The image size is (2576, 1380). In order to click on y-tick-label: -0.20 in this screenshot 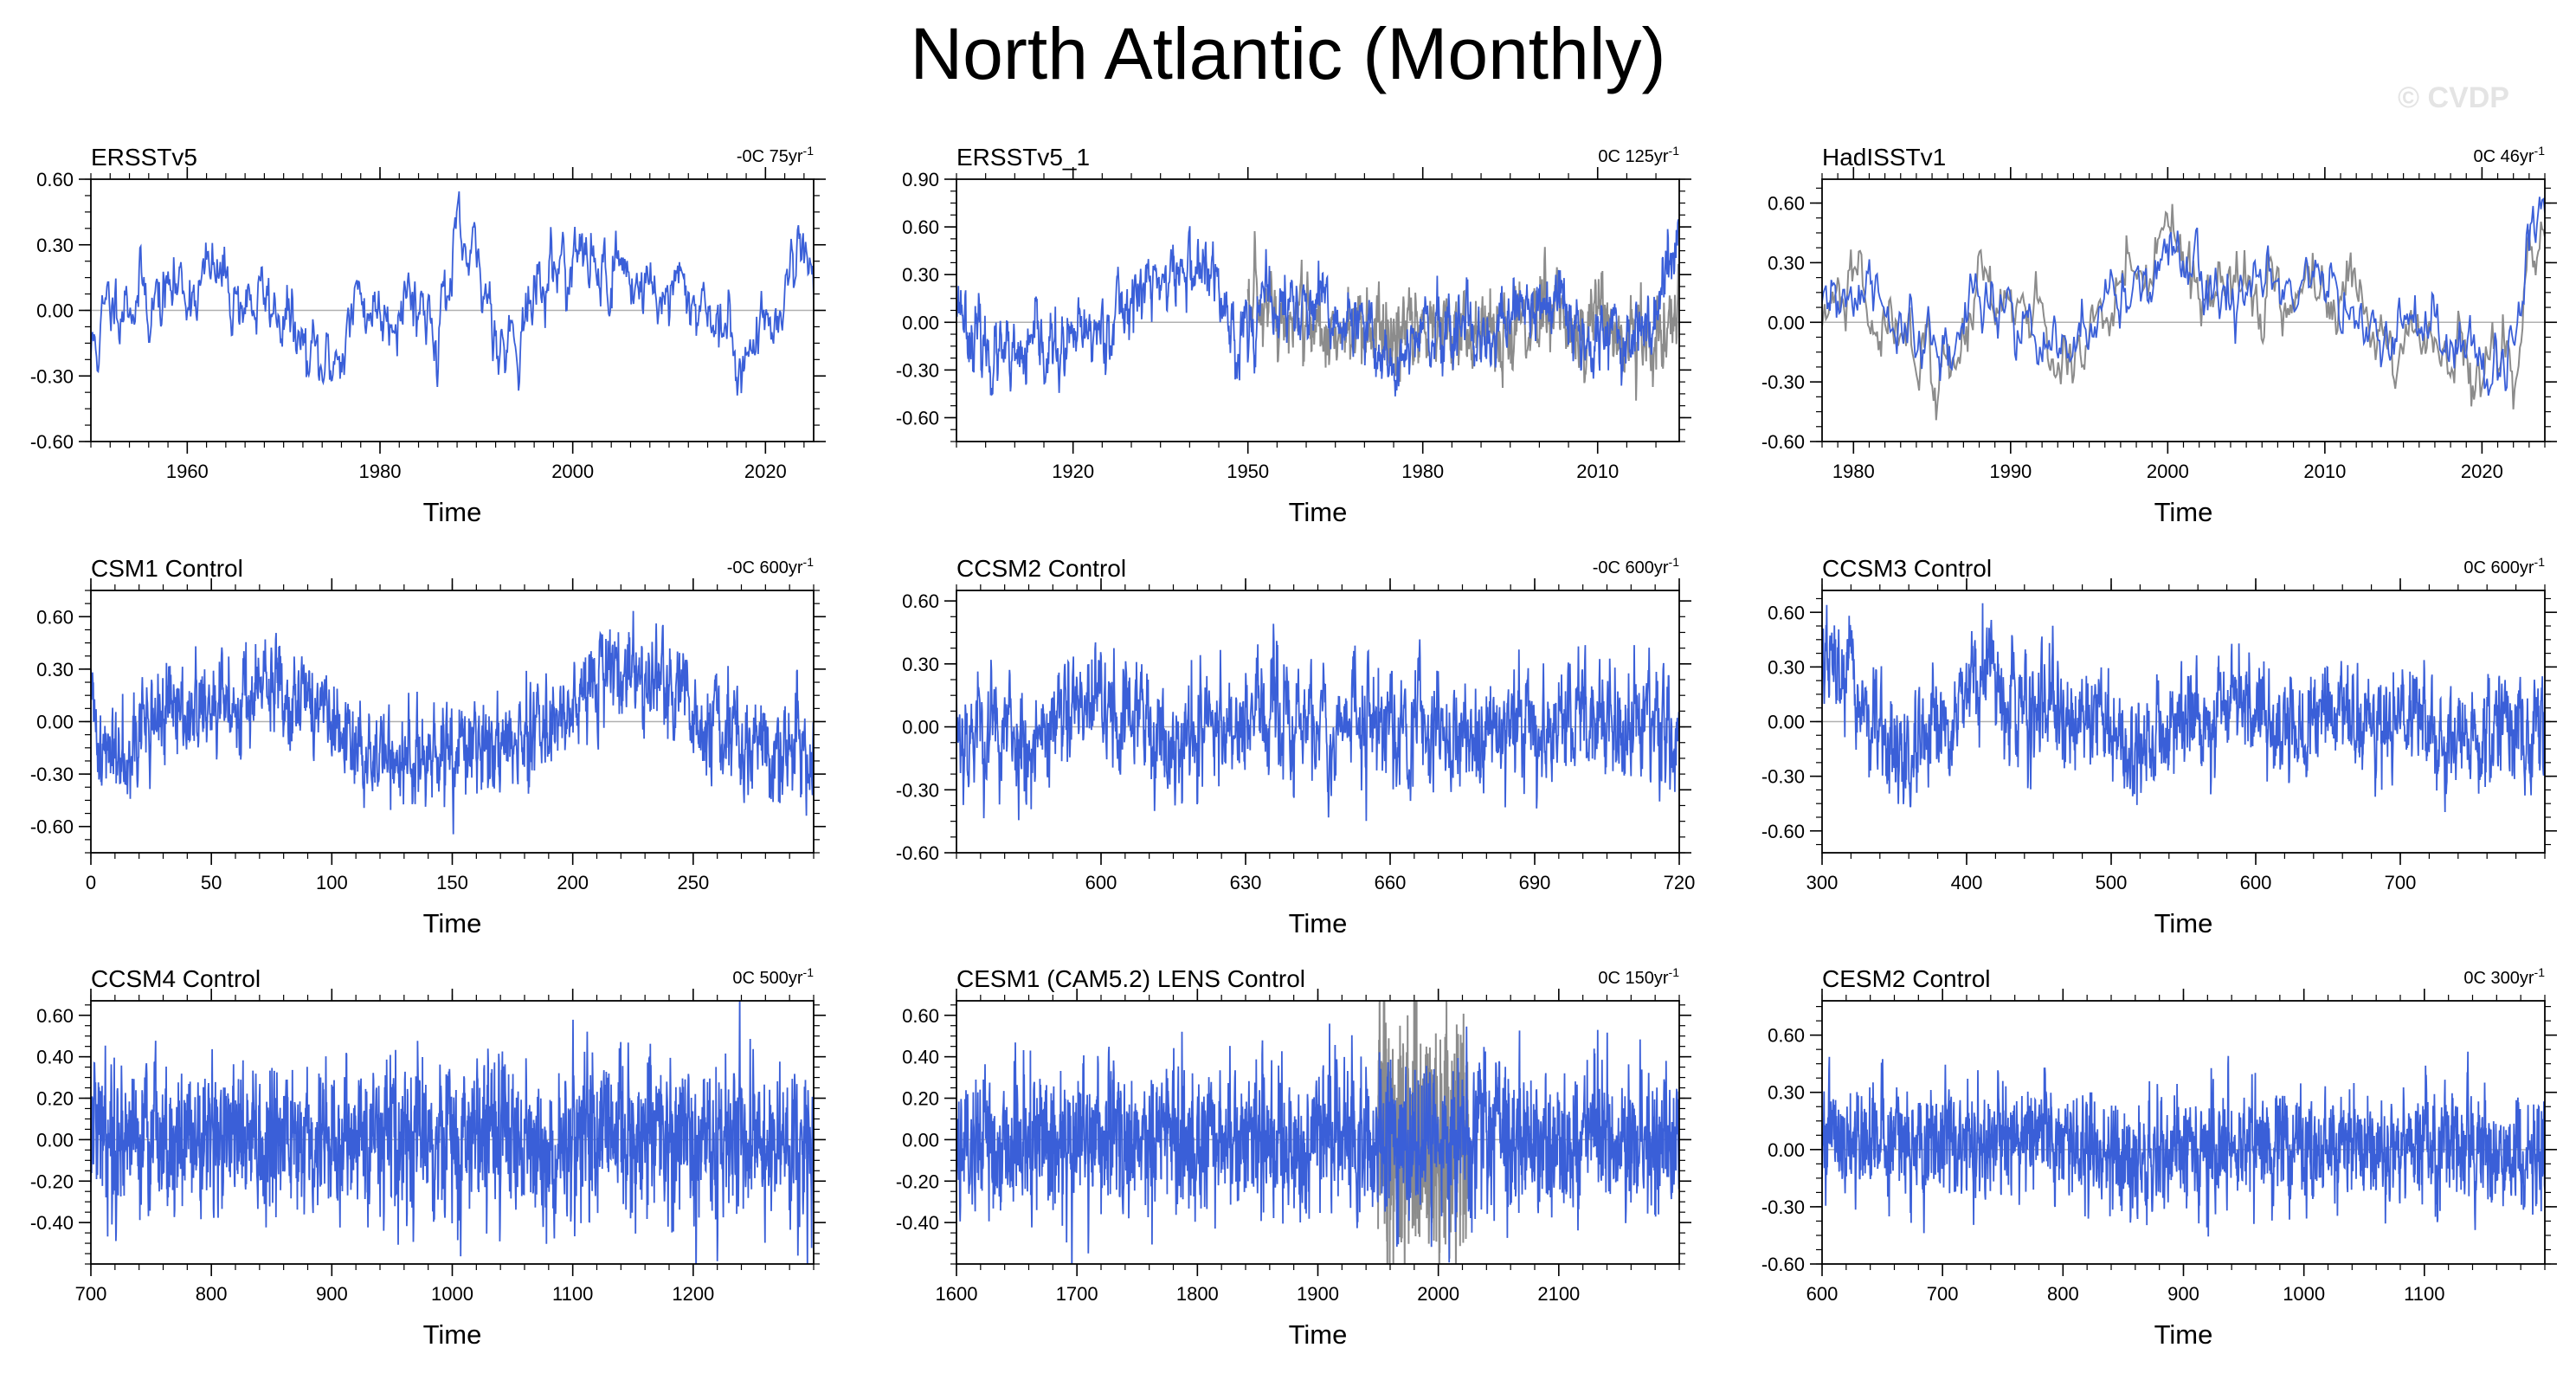, I will do `click(917, 1181)`.